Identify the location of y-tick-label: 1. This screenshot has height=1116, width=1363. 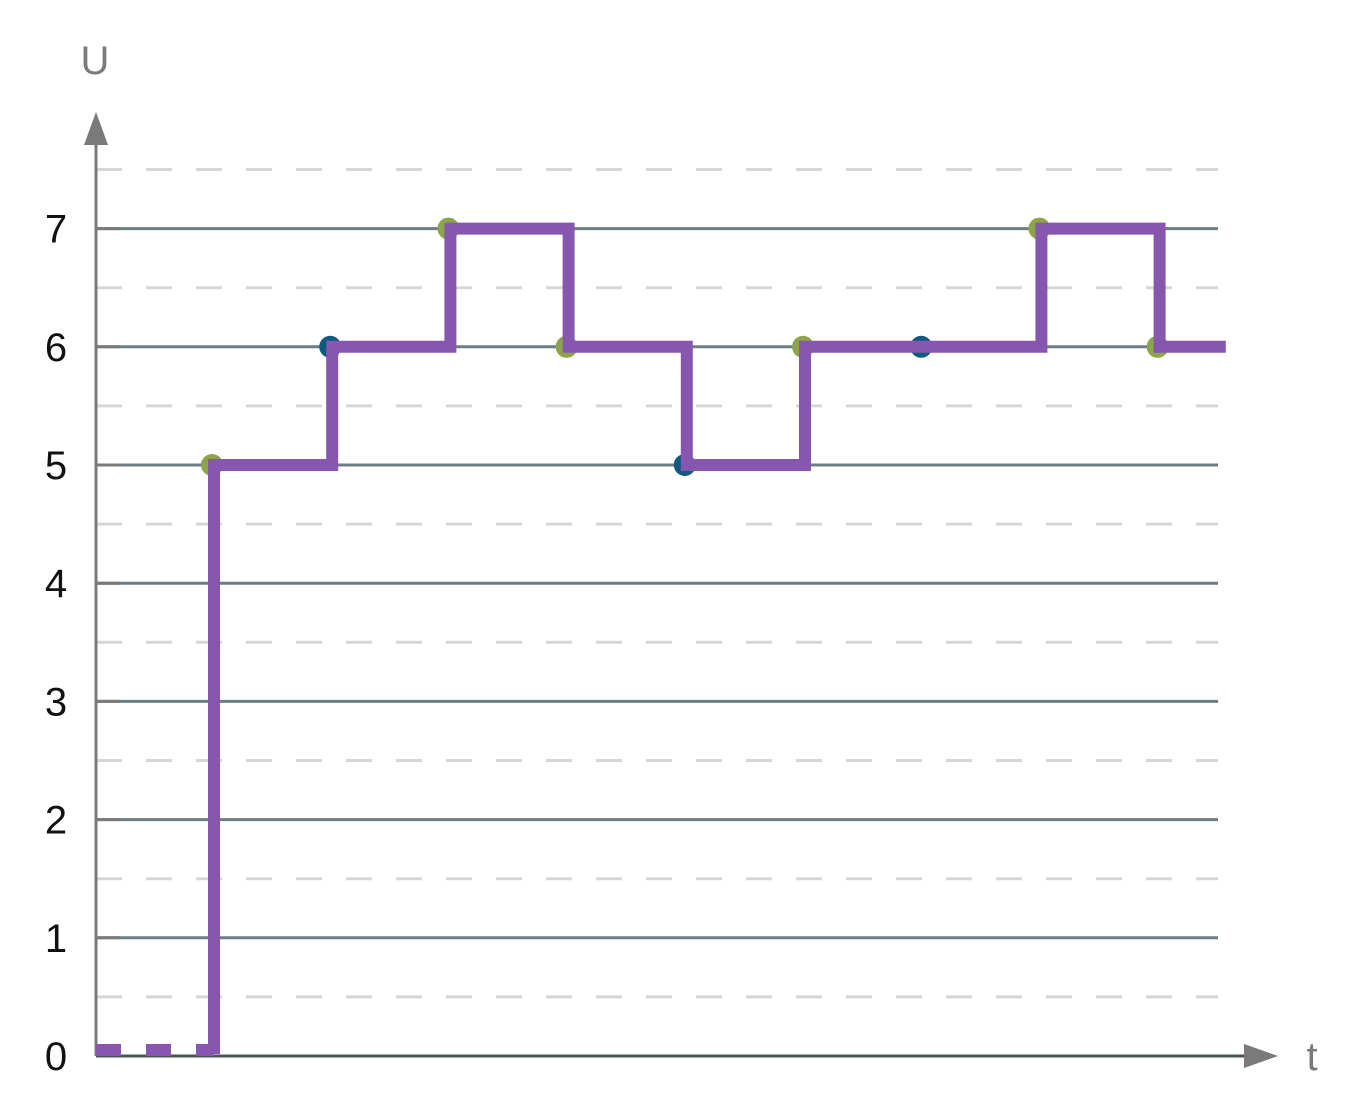
(56, 939).